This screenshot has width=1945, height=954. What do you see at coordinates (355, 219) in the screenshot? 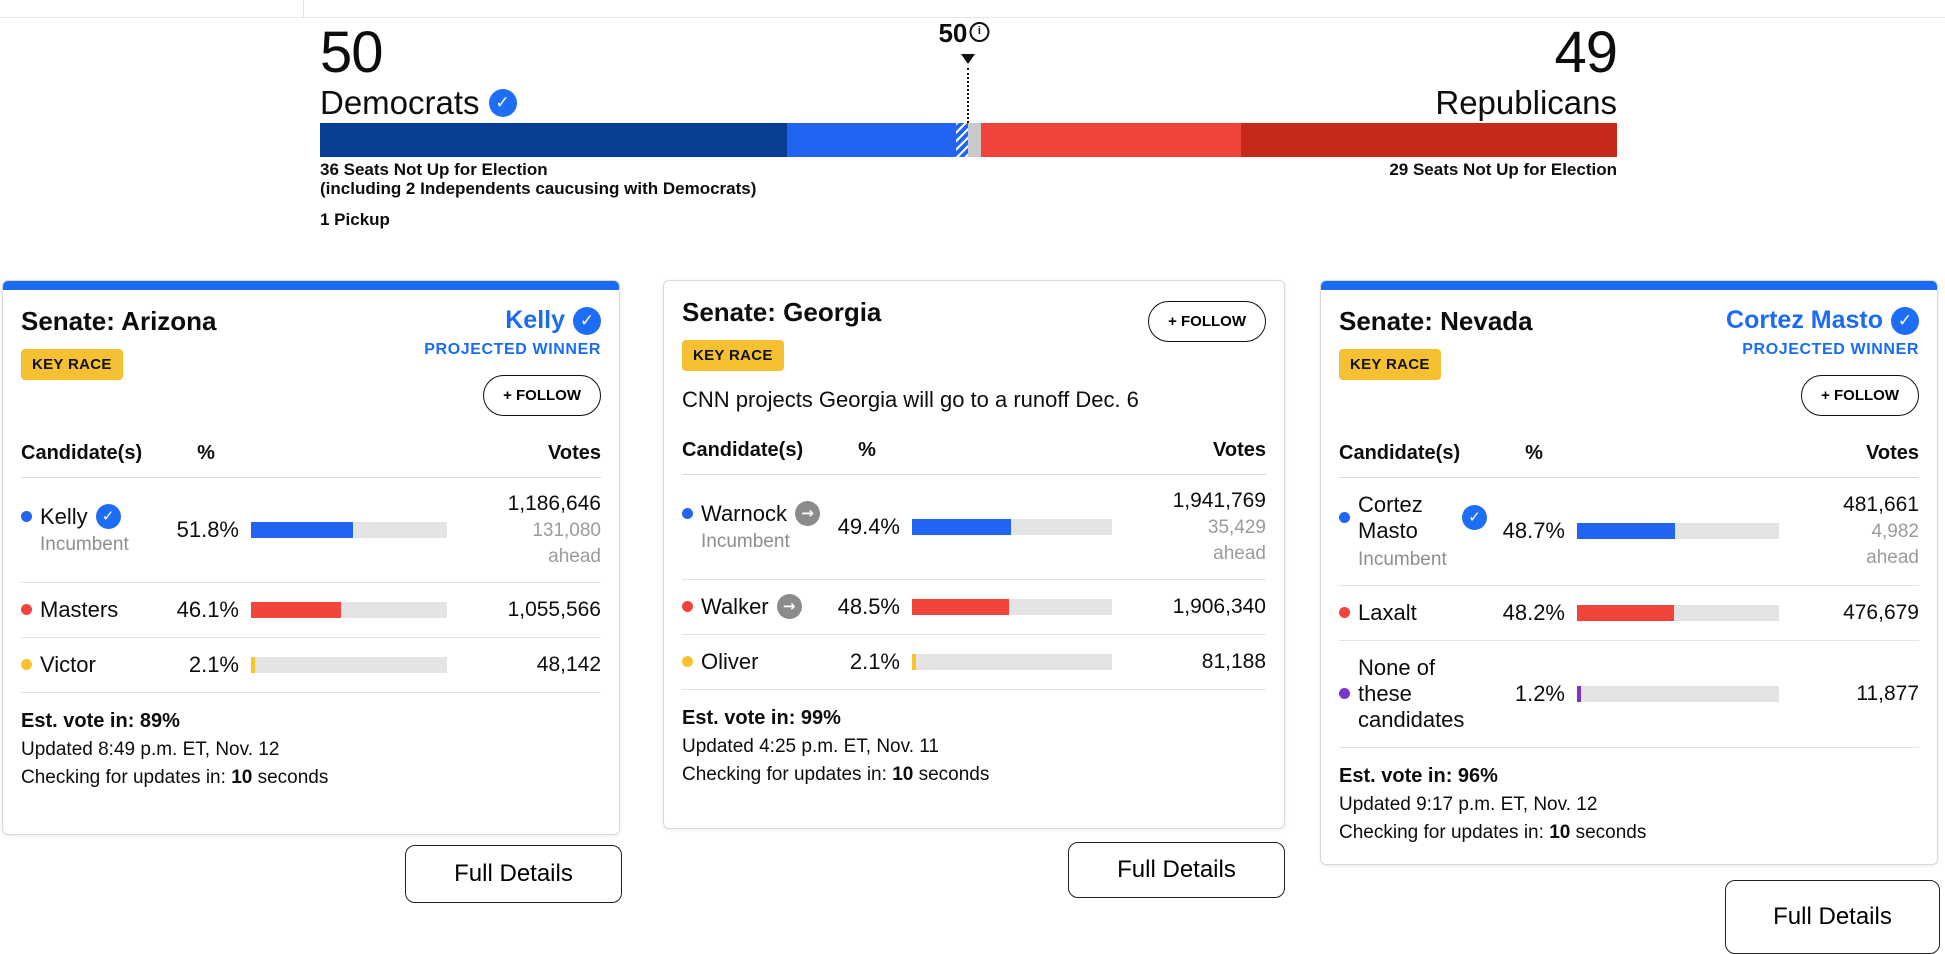
I see `dem-pickup-note: 1 Pickup` at bounding box center [355, 219].